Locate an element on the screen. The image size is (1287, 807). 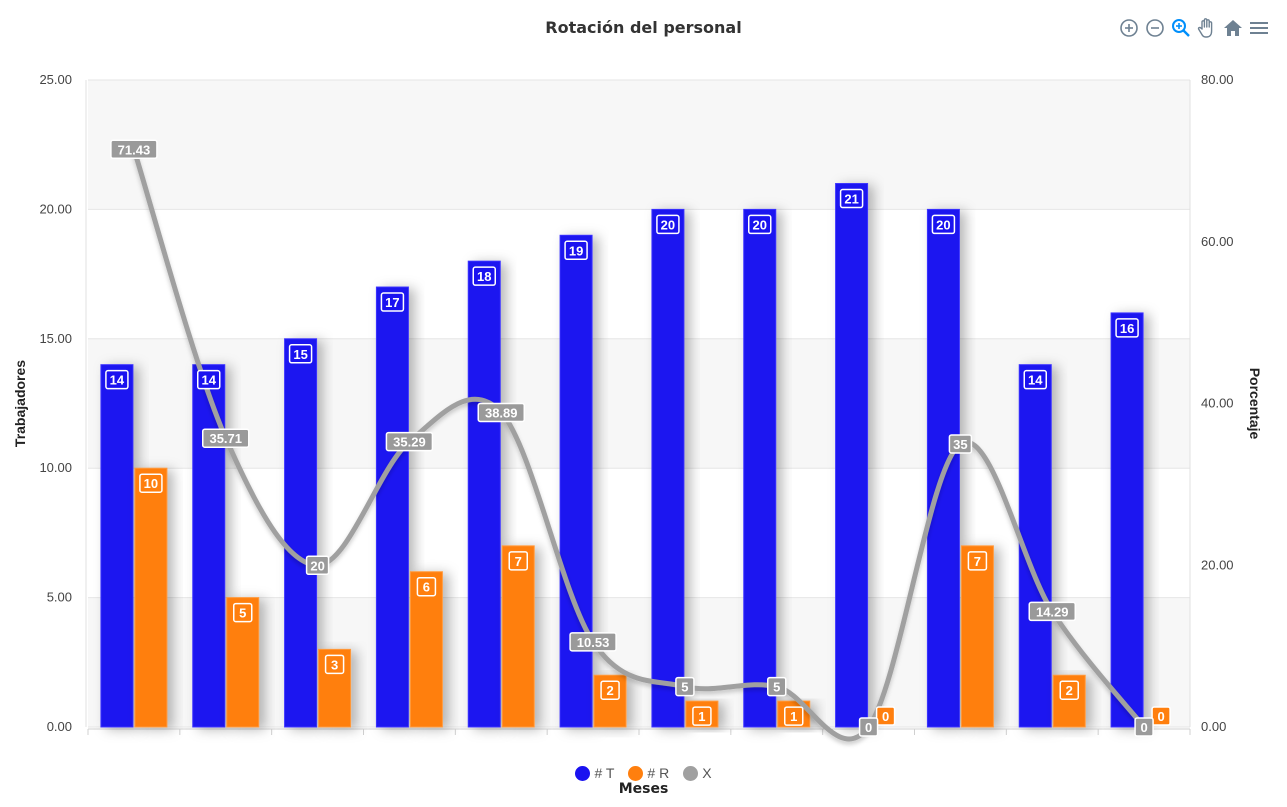
data-label-x: 35 is located at coordinates (960, 444).